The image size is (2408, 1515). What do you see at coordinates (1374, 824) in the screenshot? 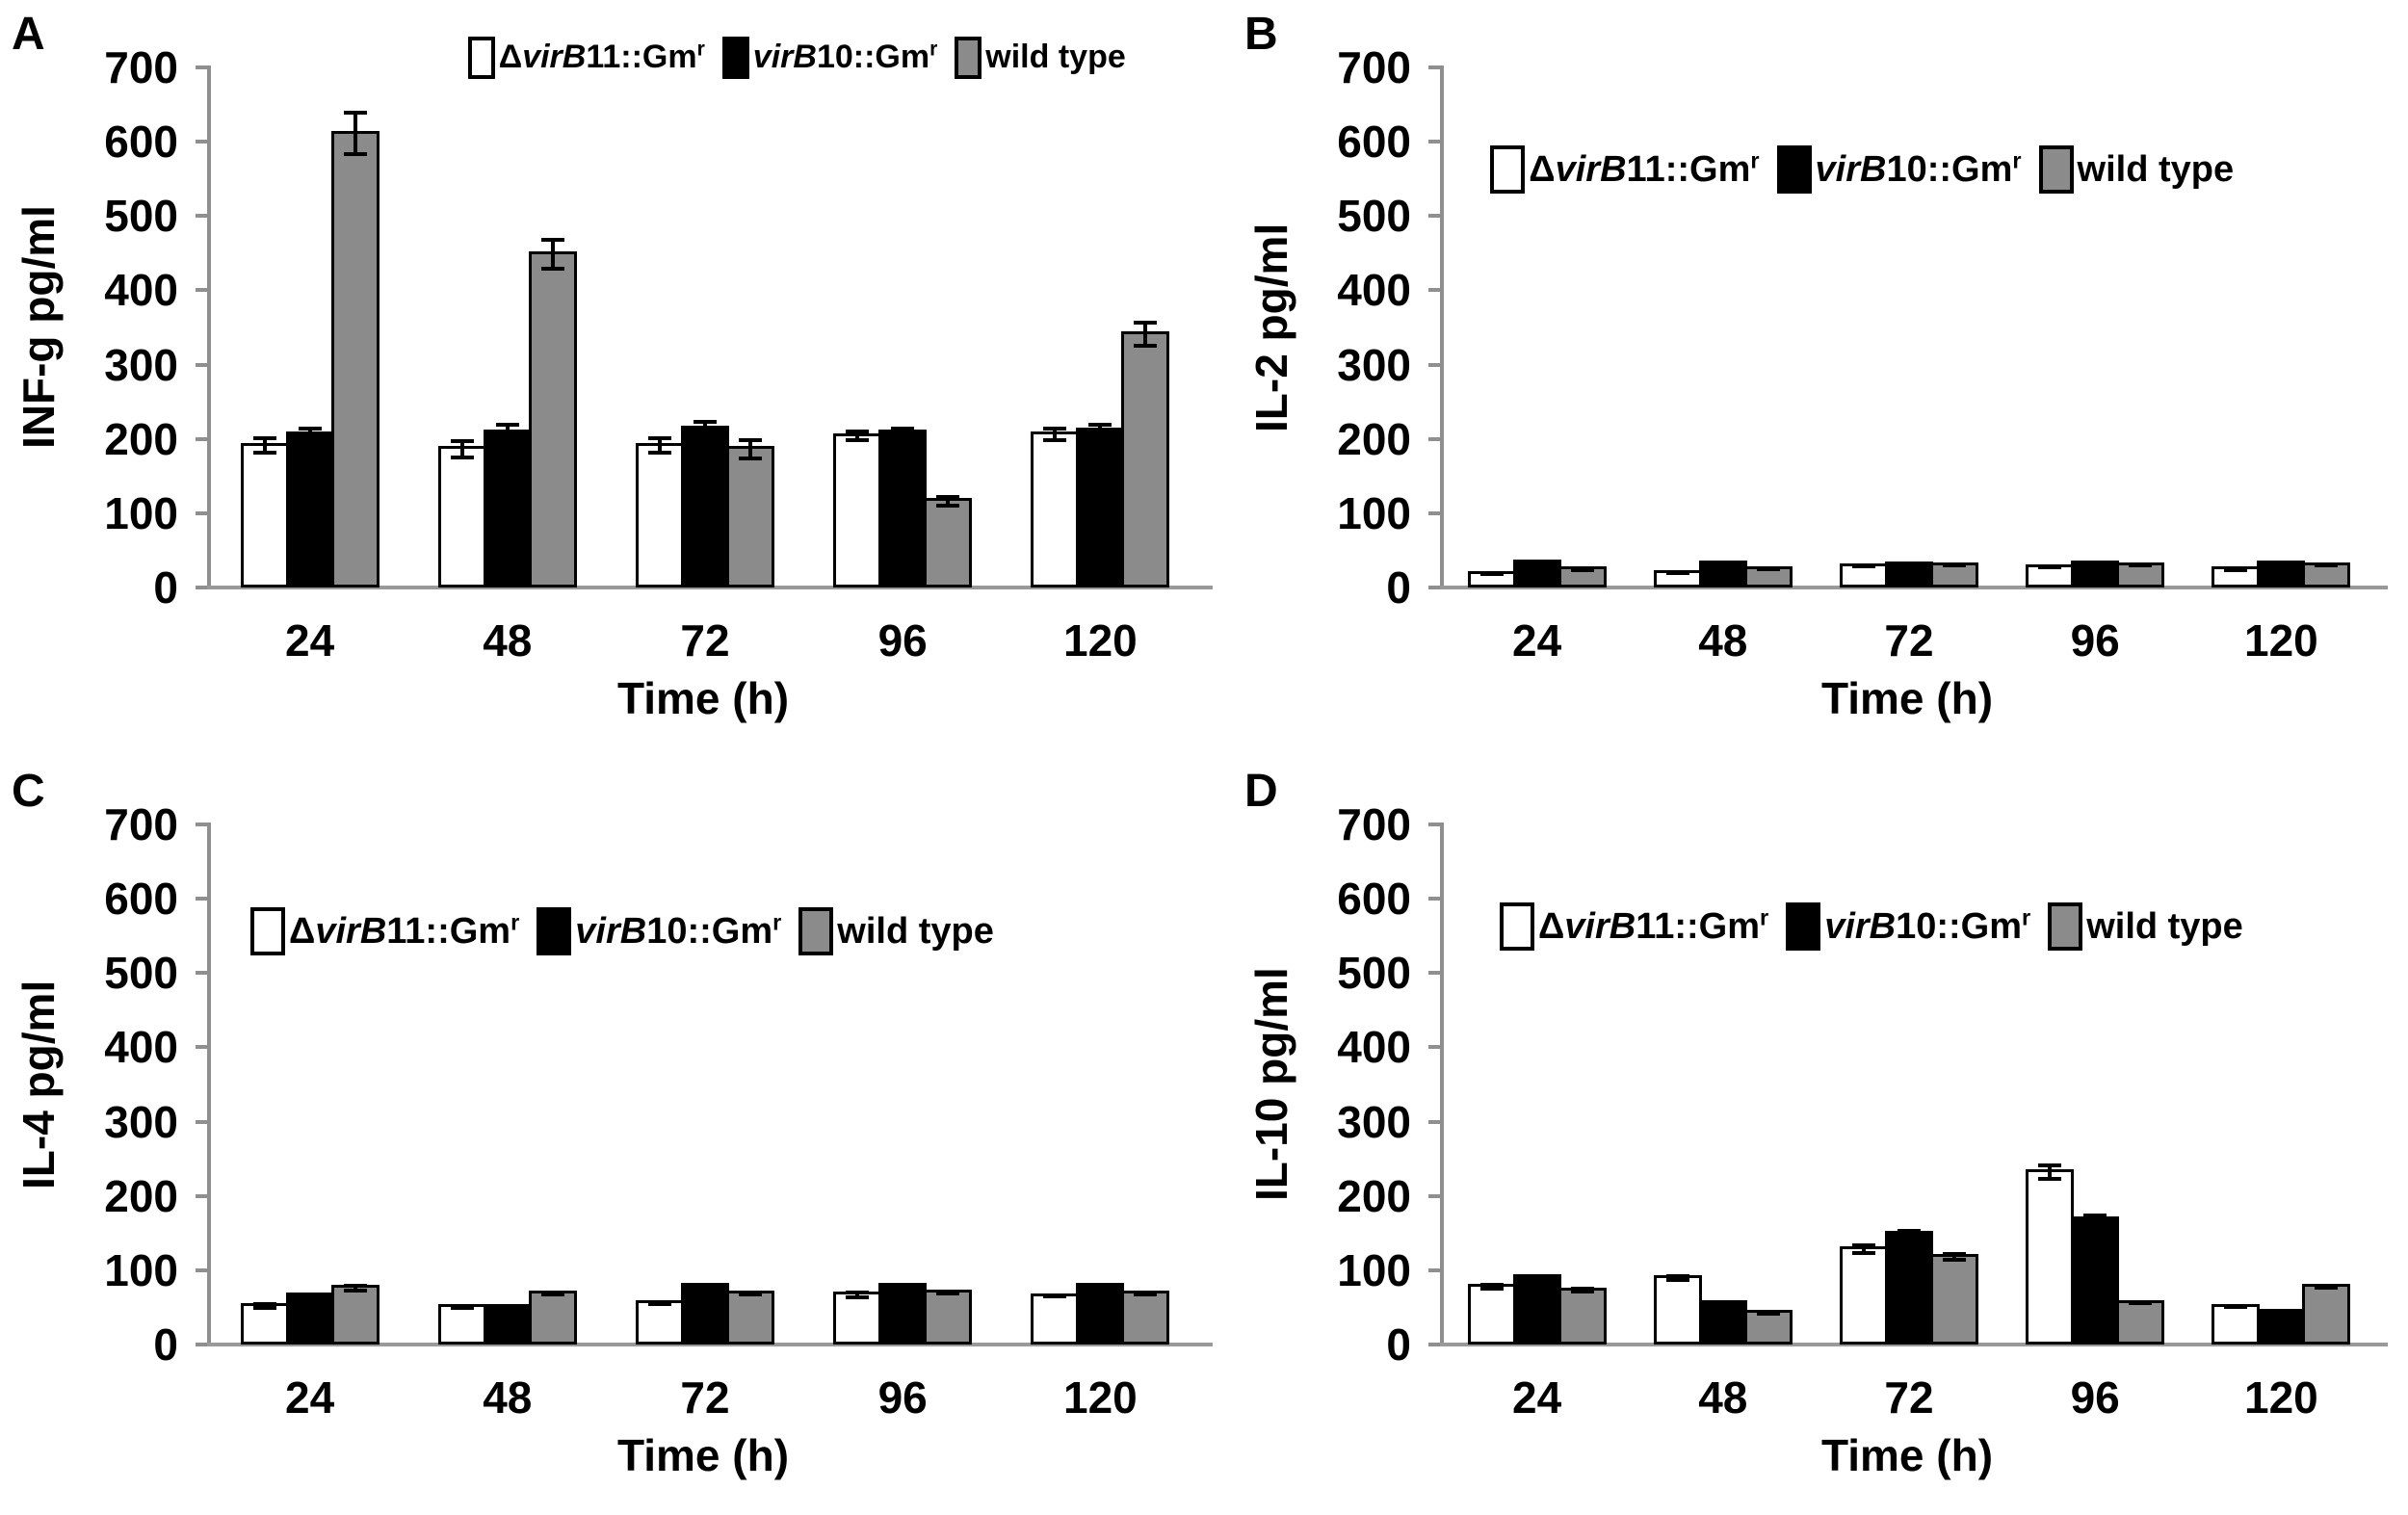
I see `y-tick-label: 700` at bounding box center [1374, 824].